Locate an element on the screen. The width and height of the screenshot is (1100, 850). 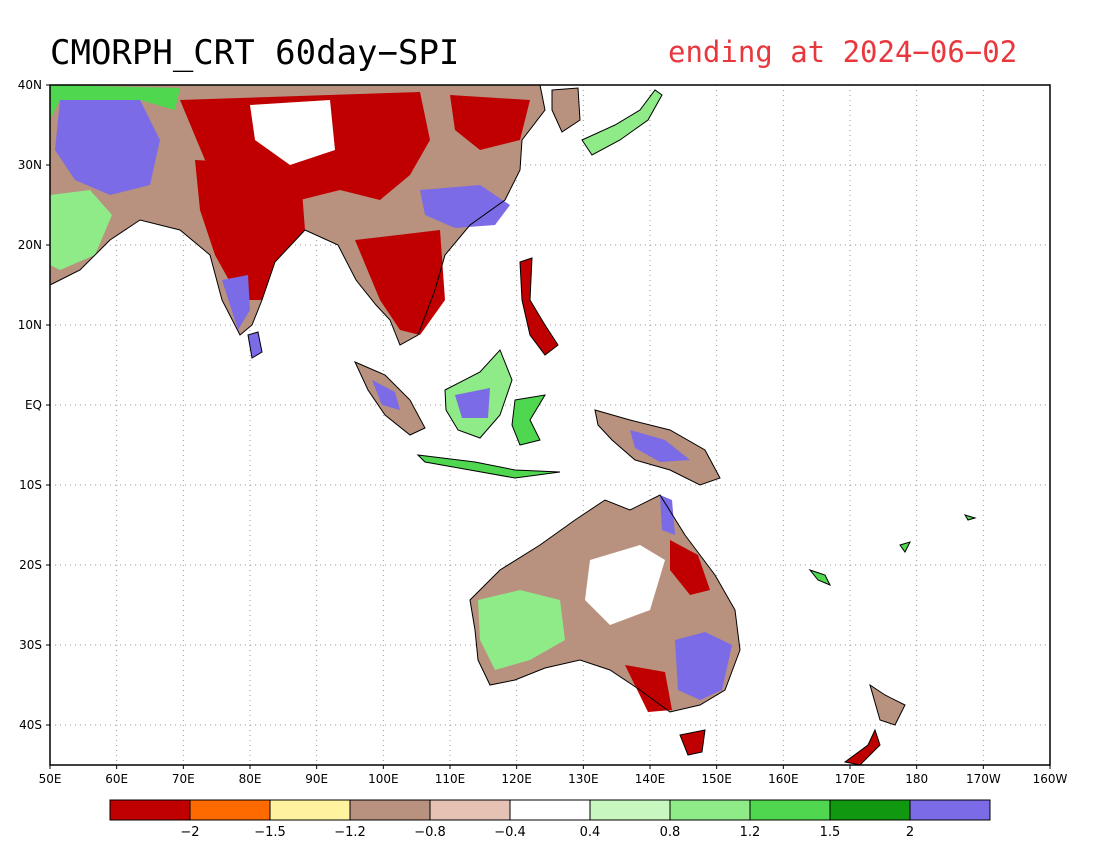
colorbar-label: 1.5 is located at coordinates (830, 832).